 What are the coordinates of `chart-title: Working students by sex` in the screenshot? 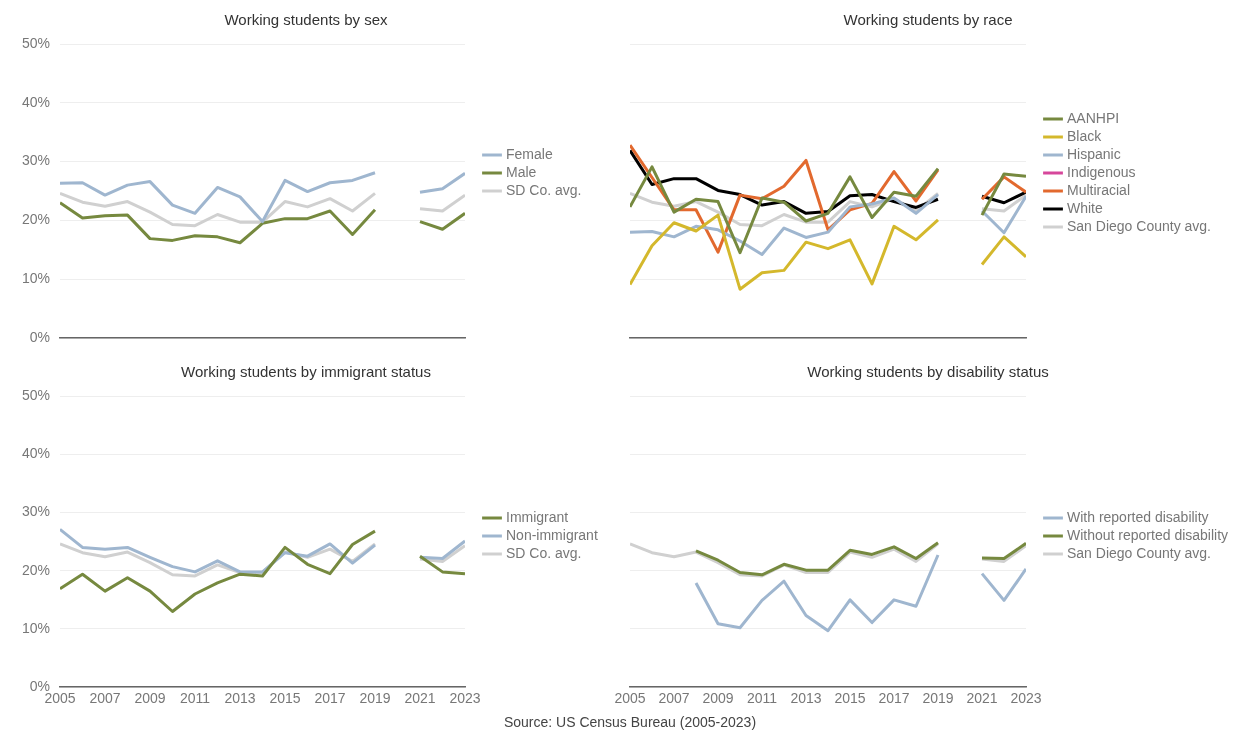 It's located at (306, 20).